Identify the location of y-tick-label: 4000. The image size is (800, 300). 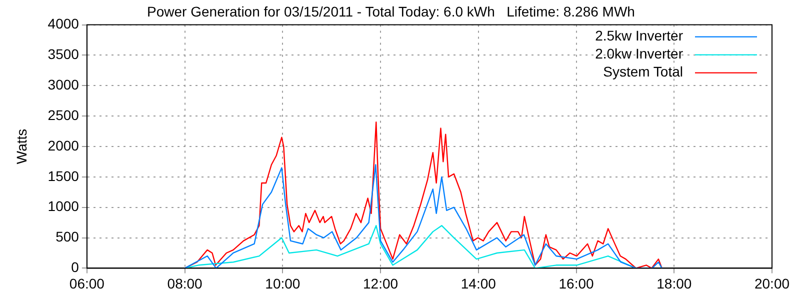
(64, 24).